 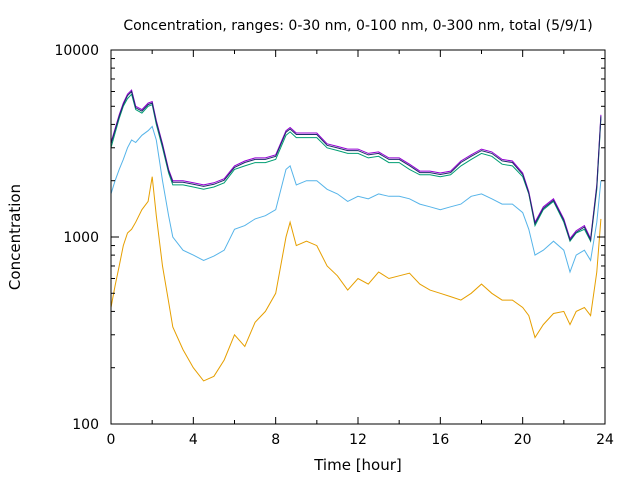 What do you see at coordinates (193, 440) in the screenshot?
I see `x-tick-label: 4` at bounding box center [193, 440].